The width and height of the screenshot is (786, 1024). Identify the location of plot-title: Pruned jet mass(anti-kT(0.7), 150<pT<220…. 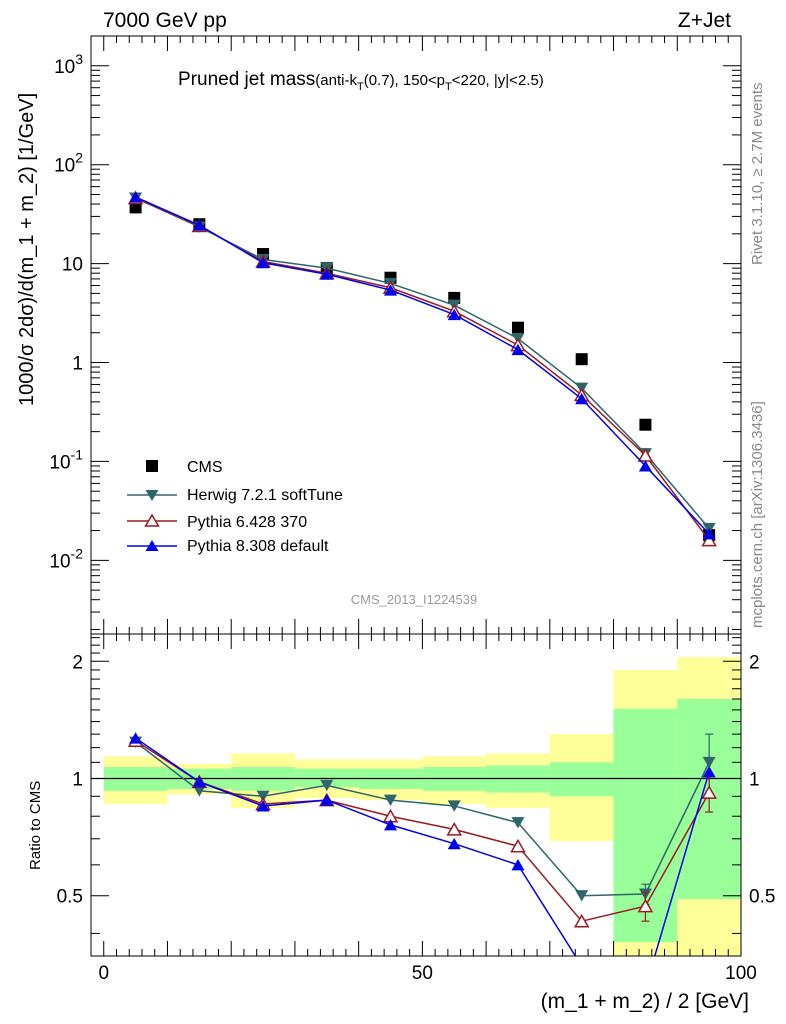
(361, 81).